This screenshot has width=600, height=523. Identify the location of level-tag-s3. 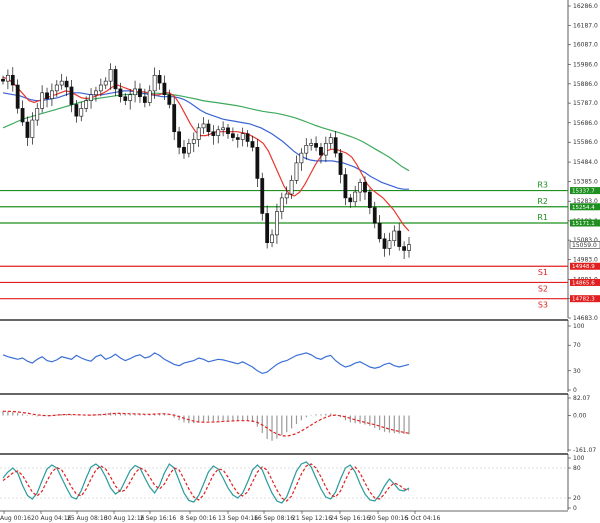
(585, 299).